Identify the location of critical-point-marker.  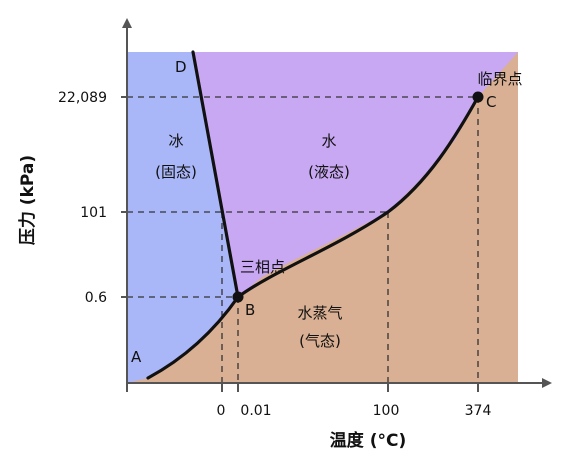
(478, 97).